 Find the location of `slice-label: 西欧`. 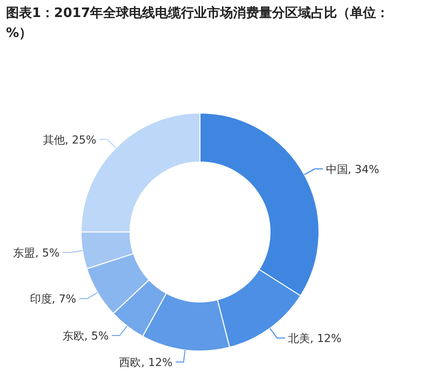

slice-label: 西欧 is located at coordinates (130, 362).